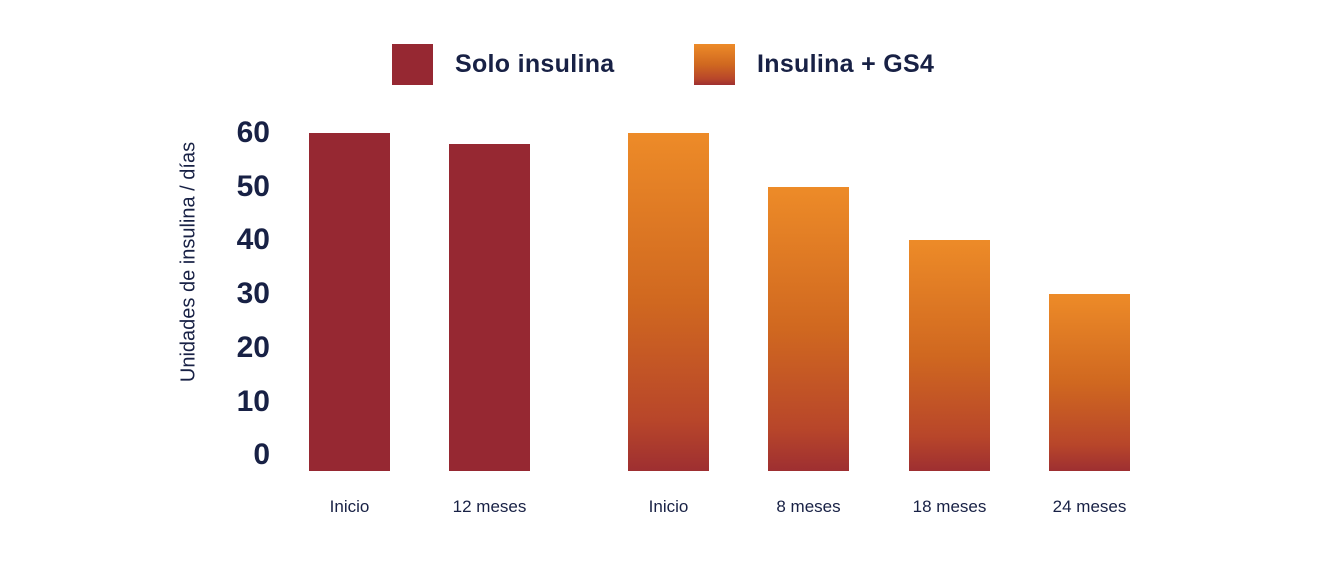 The image size is (1320, 578). Describe the element at coordinates (349, 506) in the screenshot. I see `x-label-inicio-0: Inicio` at that location.